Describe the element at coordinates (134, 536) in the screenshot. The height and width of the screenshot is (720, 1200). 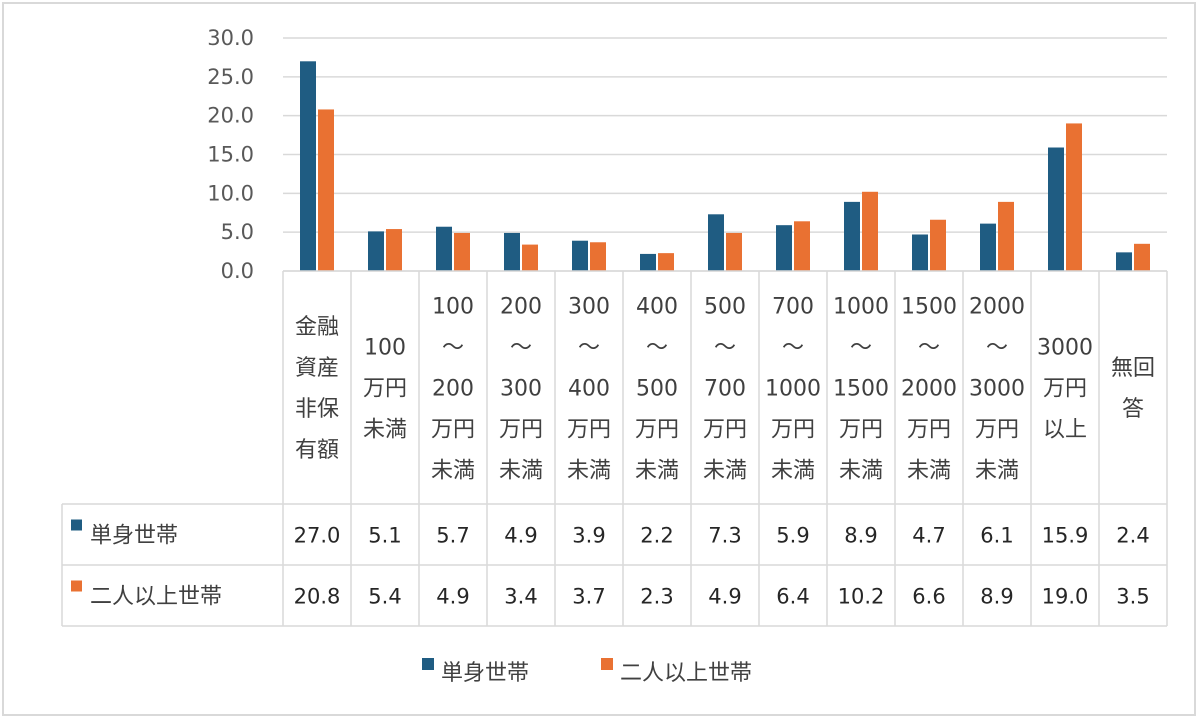
I see `series-name: 単身世帯` at that location.